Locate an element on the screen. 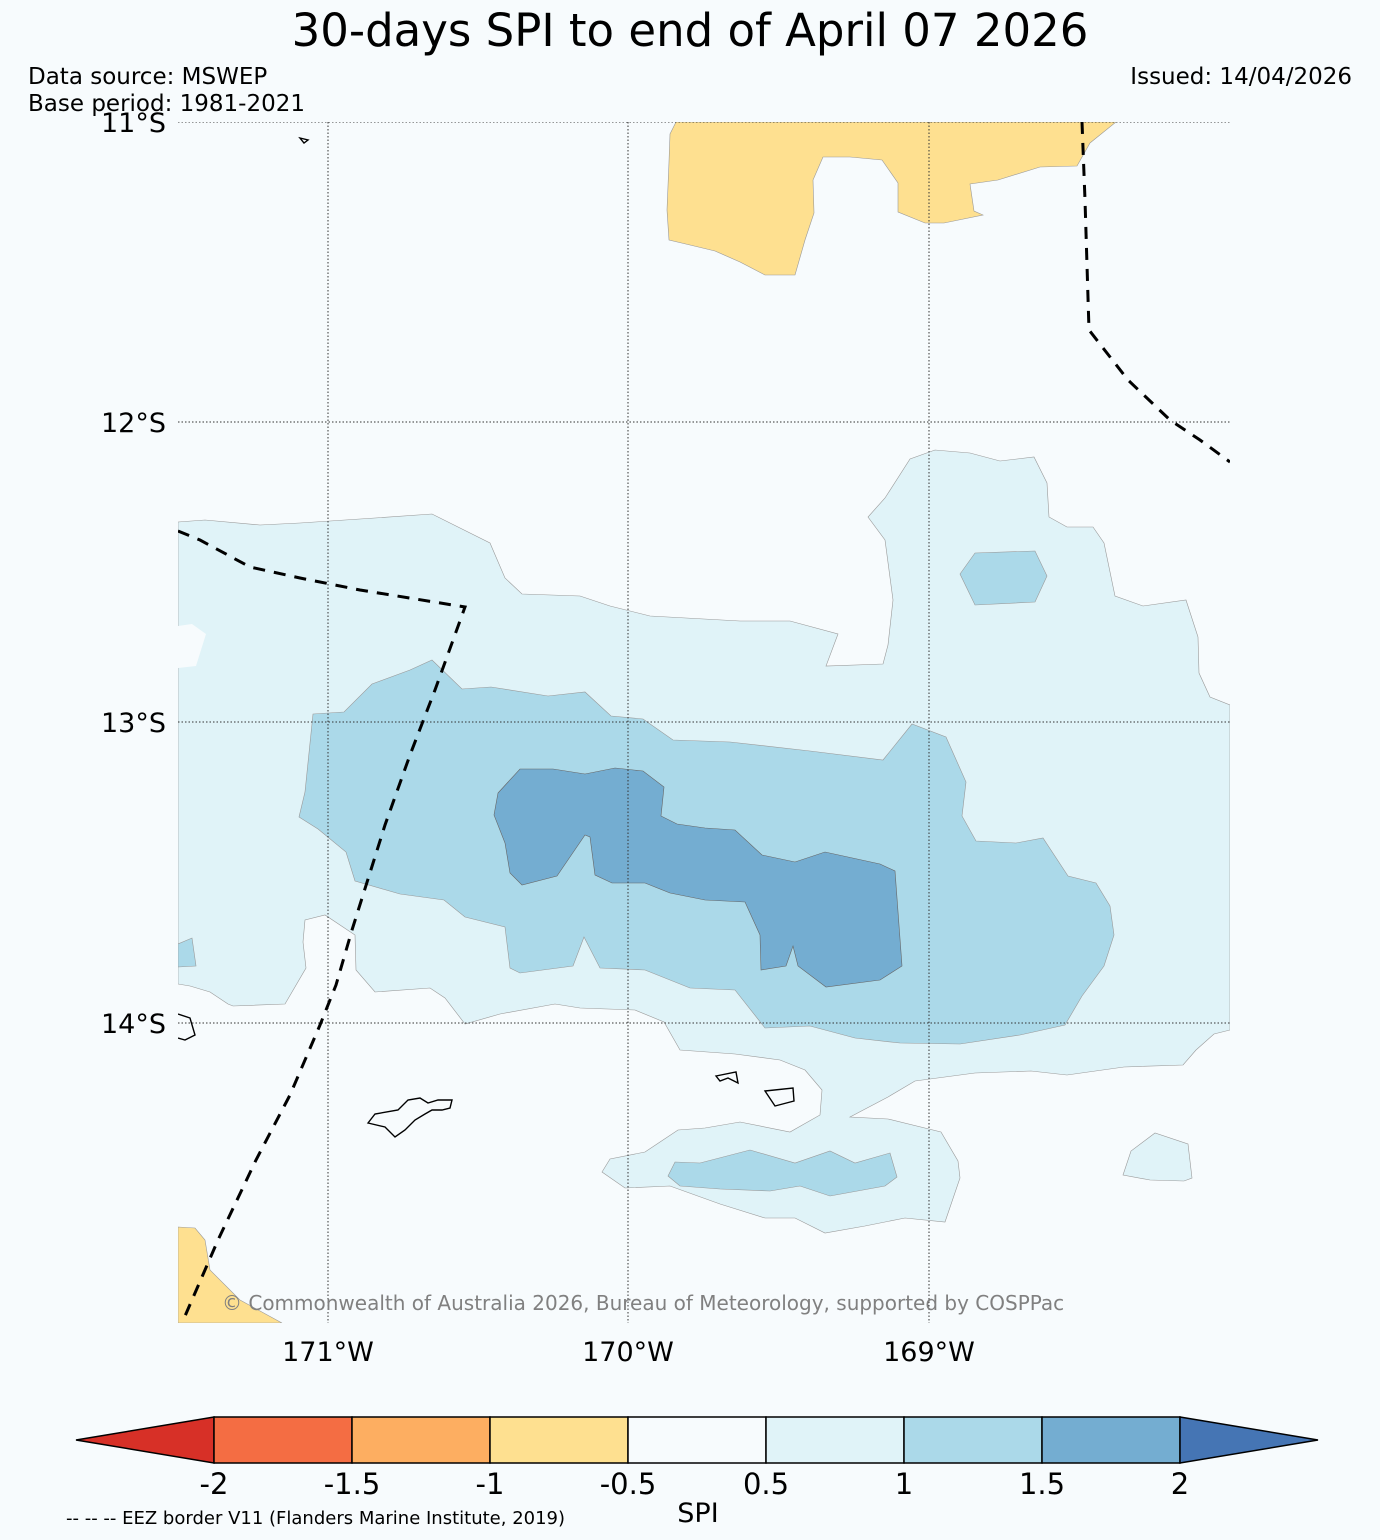 This screenshot has width=1380, height=1540. colorbar-tick: -2 is located at coordinates (214, 1484).